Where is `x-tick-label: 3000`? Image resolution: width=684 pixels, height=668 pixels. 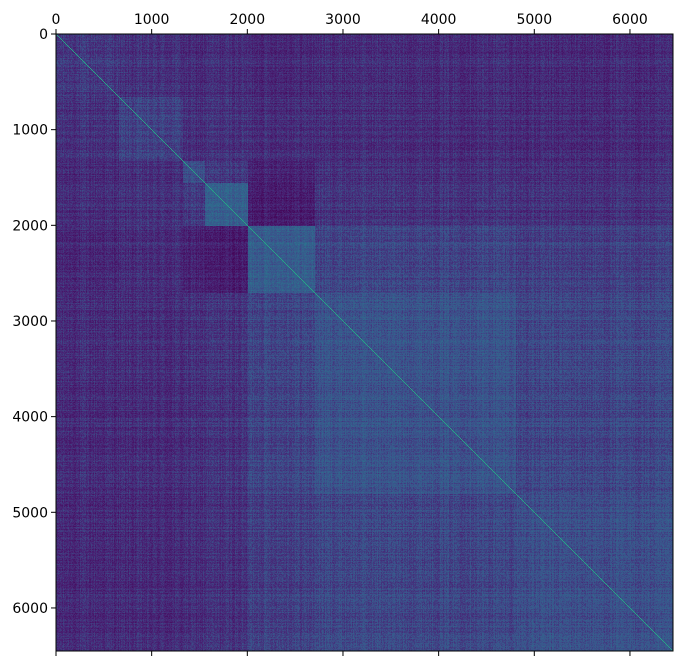 x-tick-label: 3000 is located at coordinates (343, 20).